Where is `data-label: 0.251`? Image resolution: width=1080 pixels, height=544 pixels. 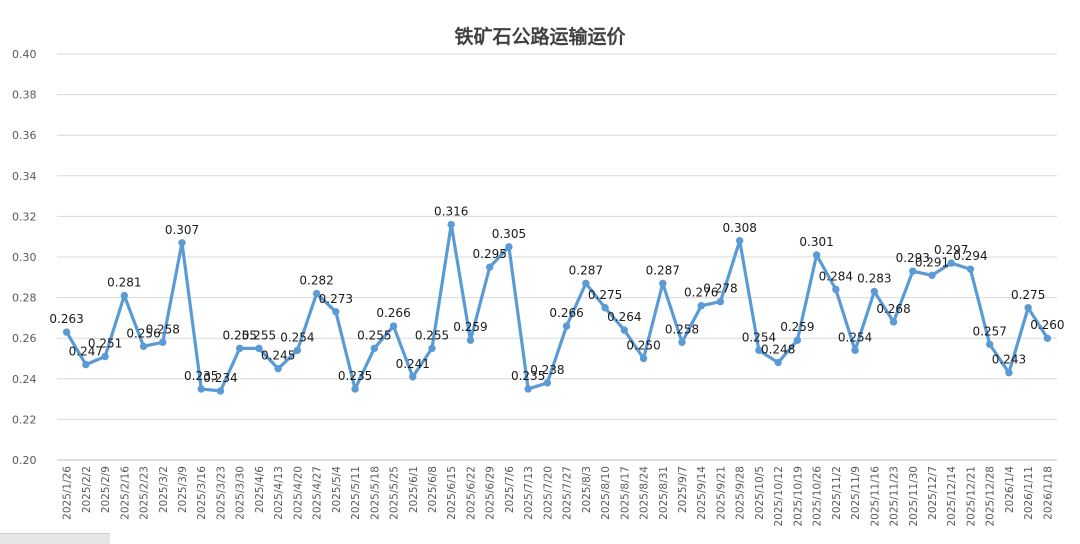 data-label: 0.251 is located at coordinates (105, 343).